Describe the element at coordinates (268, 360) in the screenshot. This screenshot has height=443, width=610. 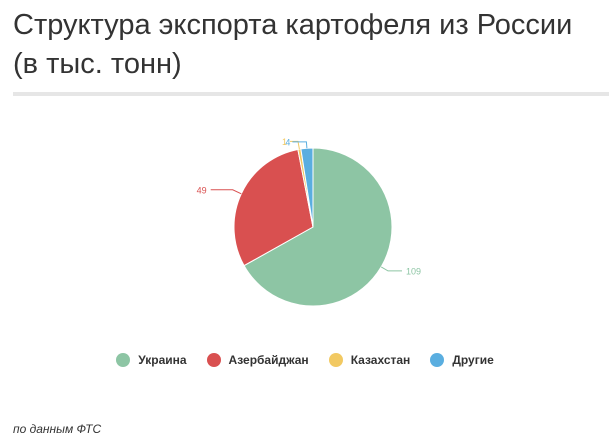
I see `legend-label: Азербайджан` at that location.